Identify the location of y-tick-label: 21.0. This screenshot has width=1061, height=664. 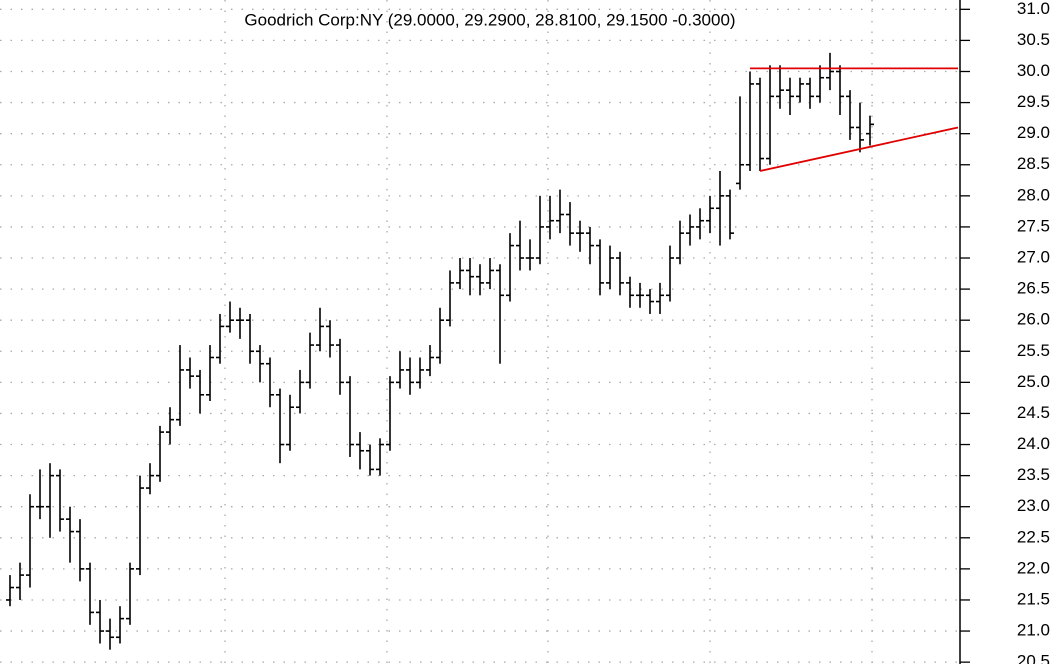
(1033, 630).